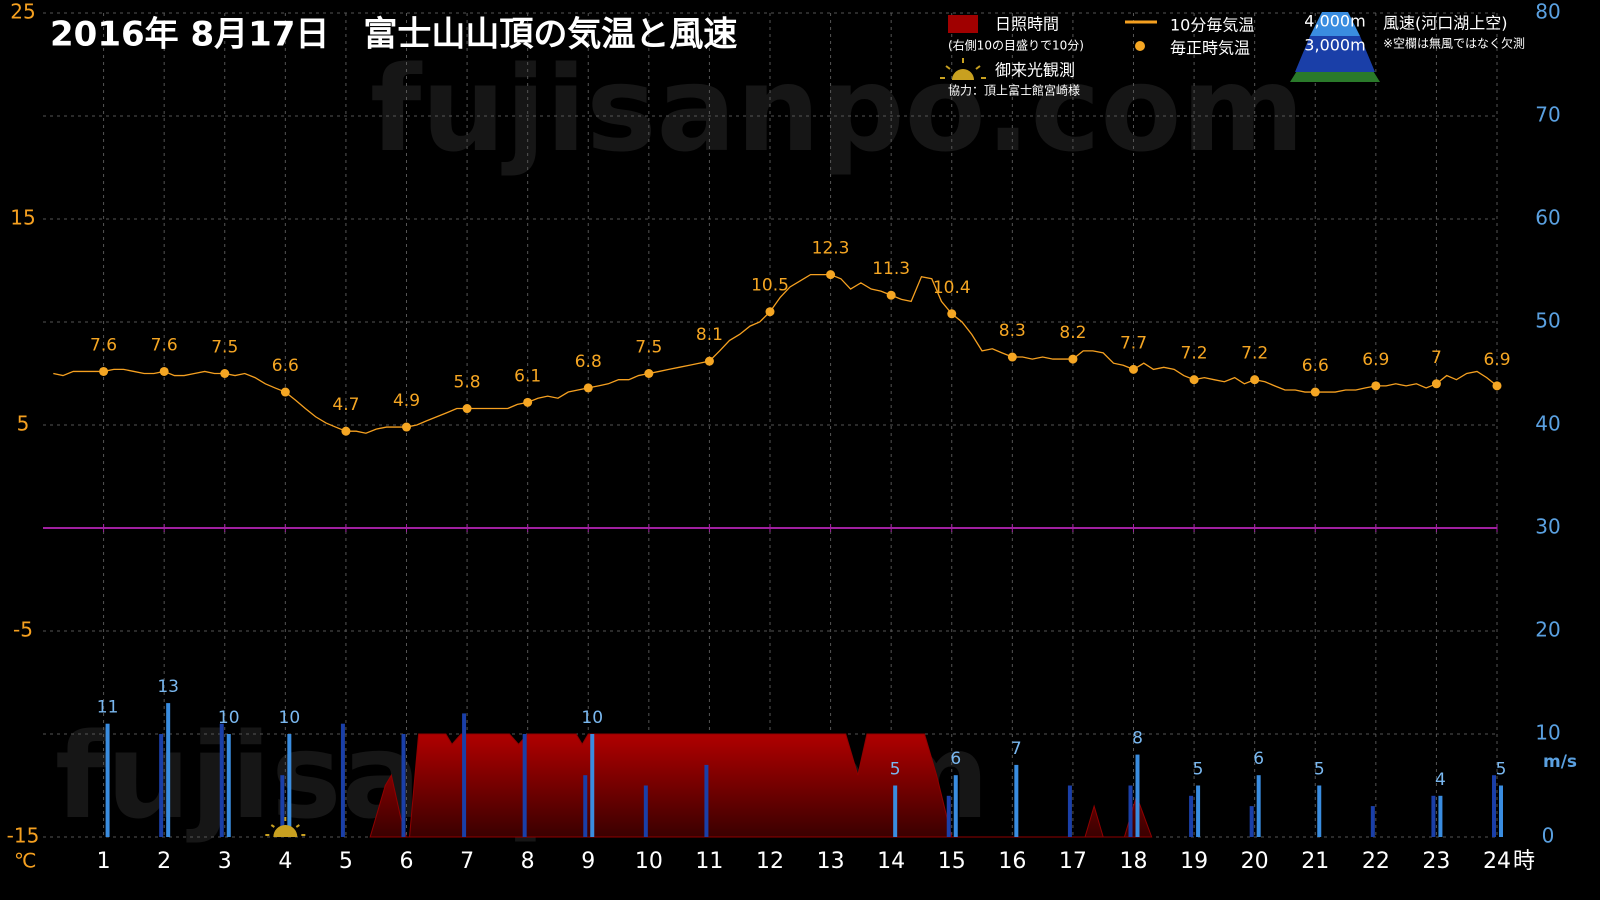 This screenshot has height=900, width=1600. Describe the element at coordinates (831, 249) in the screenshot. I see `data-label: 12.3` at that location.